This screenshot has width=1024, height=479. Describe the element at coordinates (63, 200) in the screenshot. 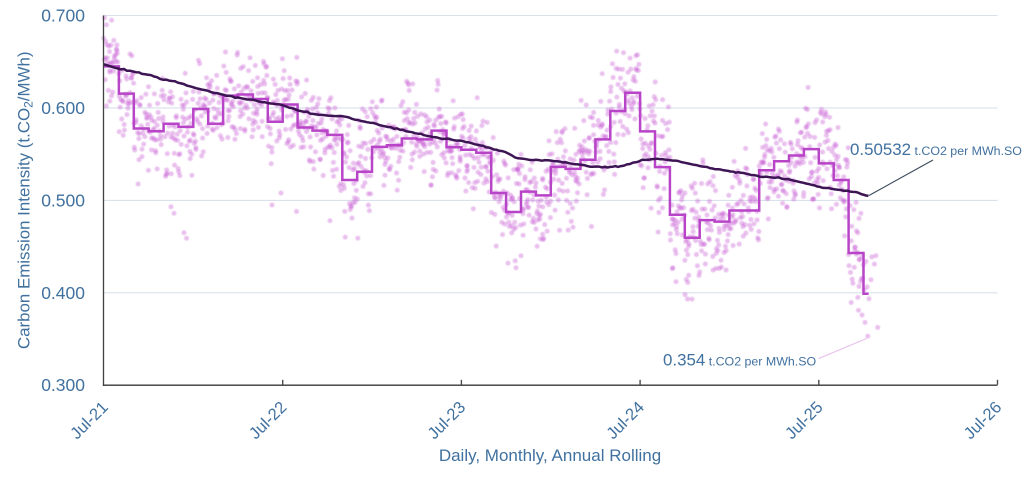

I see `svg-text: 0.500` at that location.